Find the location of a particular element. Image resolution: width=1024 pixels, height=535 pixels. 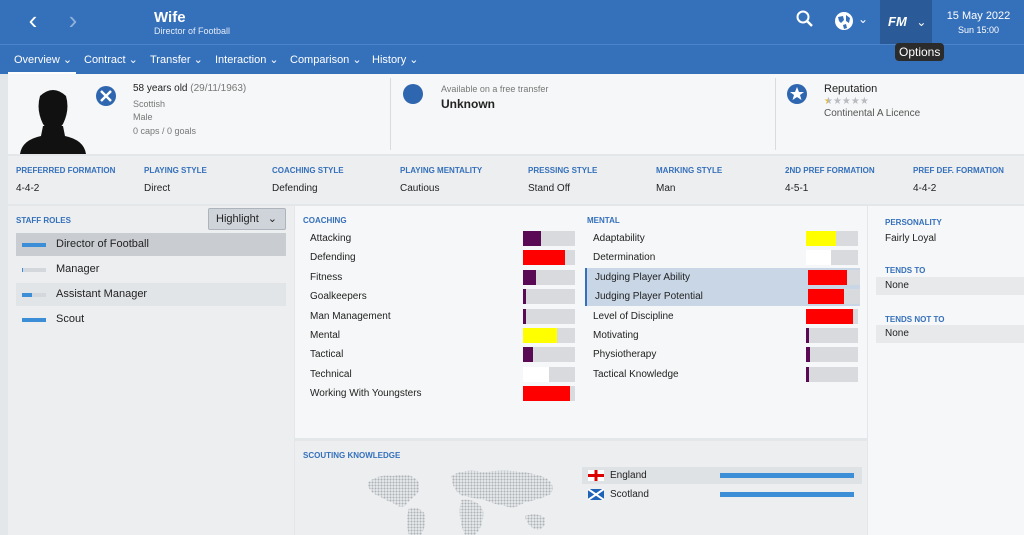

active-tab-indicator is located at coordinates (42, 73).